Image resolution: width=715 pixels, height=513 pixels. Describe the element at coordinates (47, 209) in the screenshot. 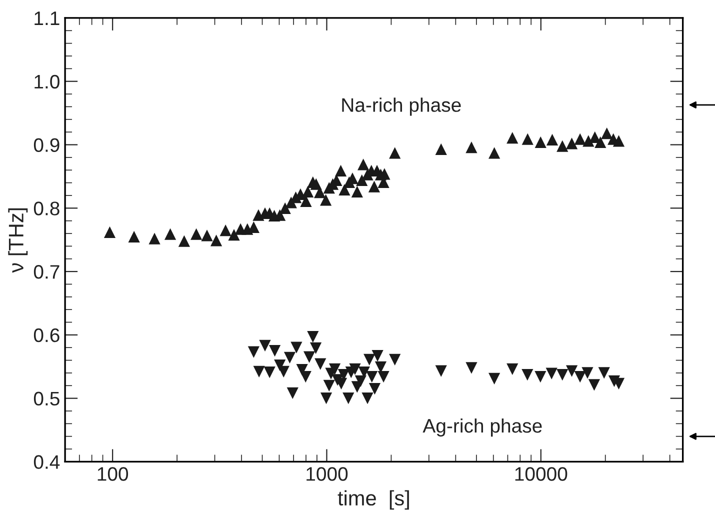

I see `y-tick-label: 0.8` at that location.